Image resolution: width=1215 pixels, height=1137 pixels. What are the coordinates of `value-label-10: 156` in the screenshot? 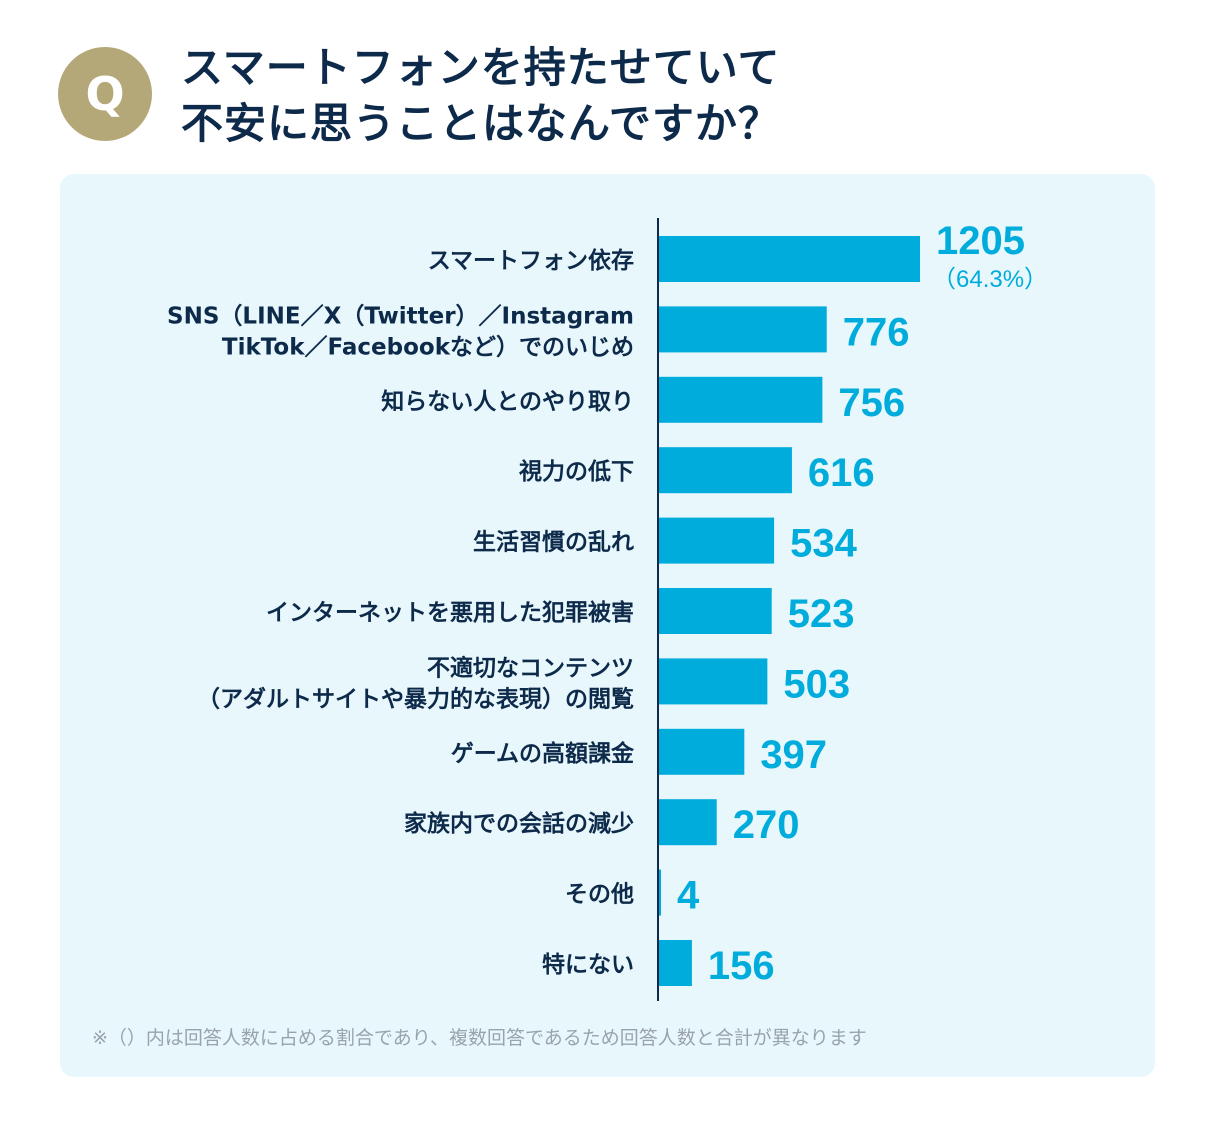 It's located at (741, 966).